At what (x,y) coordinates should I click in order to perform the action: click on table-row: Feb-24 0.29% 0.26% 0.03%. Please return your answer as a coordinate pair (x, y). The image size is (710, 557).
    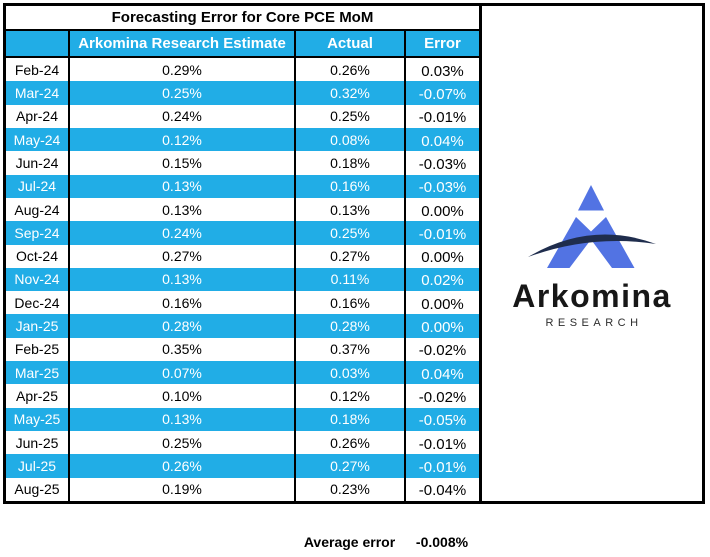
    Looking at the image, I should click on (242, 70).